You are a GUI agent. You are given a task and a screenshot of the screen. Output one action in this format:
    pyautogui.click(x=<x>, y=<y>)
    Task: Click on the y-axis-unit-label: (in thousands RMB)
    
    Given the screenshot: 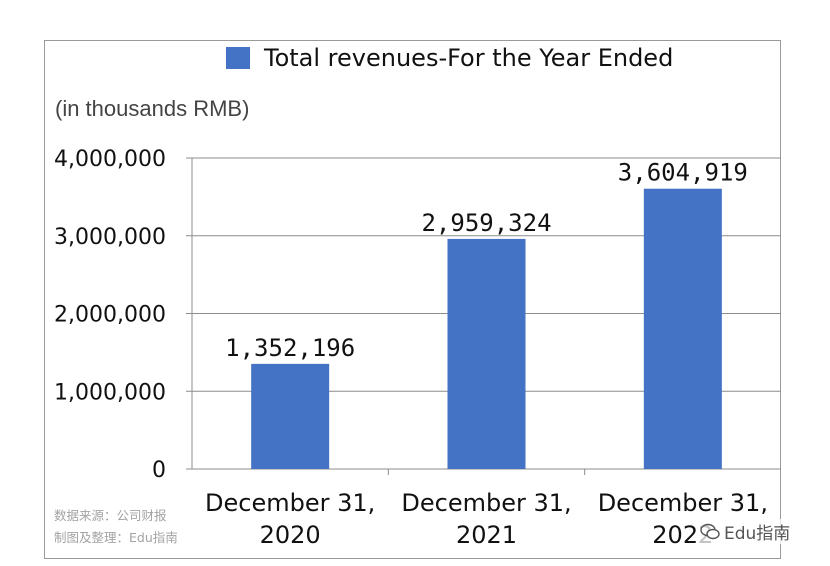 What is the action you would take?
    pyautogui.click(x=152, y=108)
    